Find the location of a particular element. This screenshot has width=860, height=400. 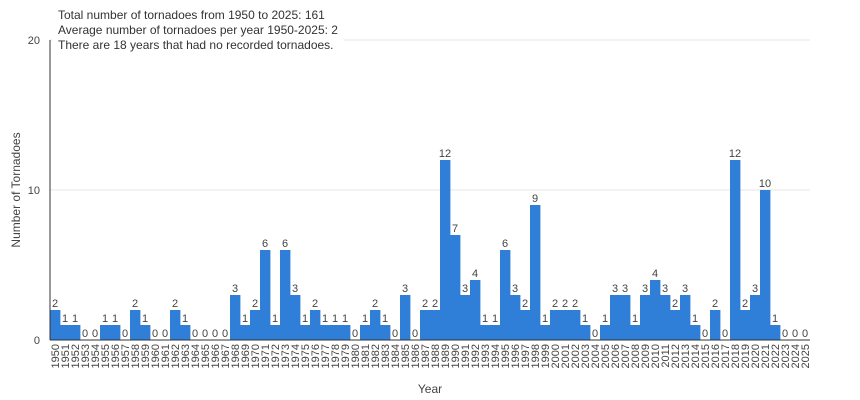

data-label: 12 is located at coordinates (445, 154).